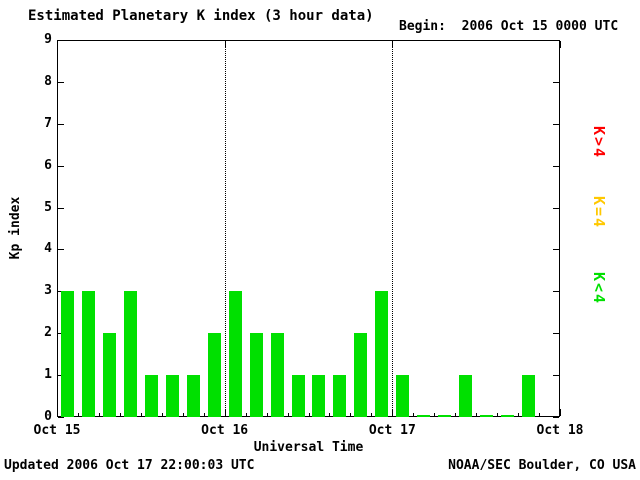 This screenshot has height=480, width=640. Describe the element at coordinates (599, 143) in the screenshot. I see `legend-item: K>4` at that location.